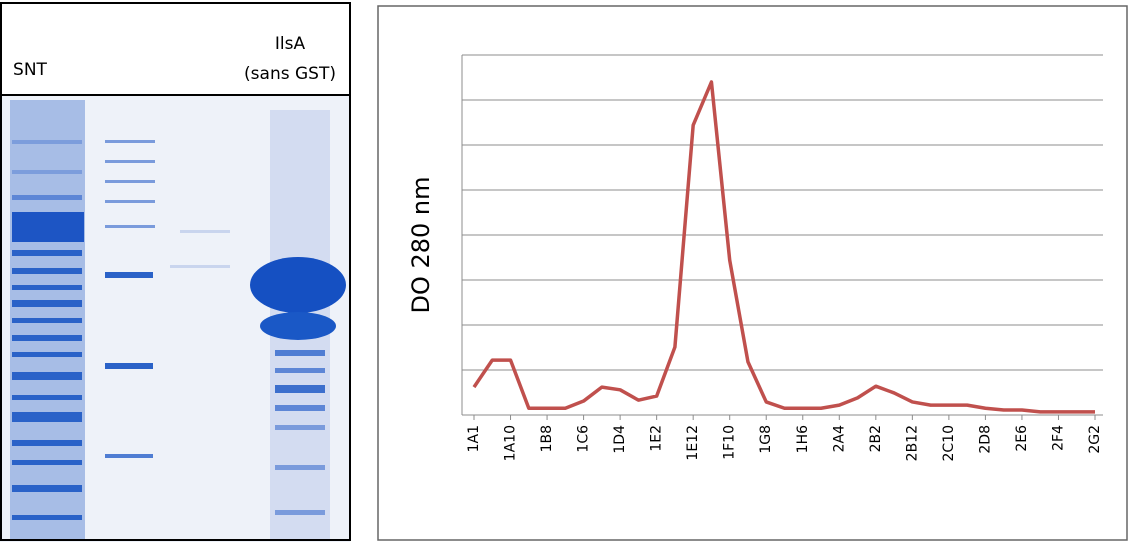 The height and width of the screenshot is (542, 1130). What do you see at coordinates (876, 438) in the screenshot?
I see `x-tick-label: 2B2` at bounding box center [876, 438].